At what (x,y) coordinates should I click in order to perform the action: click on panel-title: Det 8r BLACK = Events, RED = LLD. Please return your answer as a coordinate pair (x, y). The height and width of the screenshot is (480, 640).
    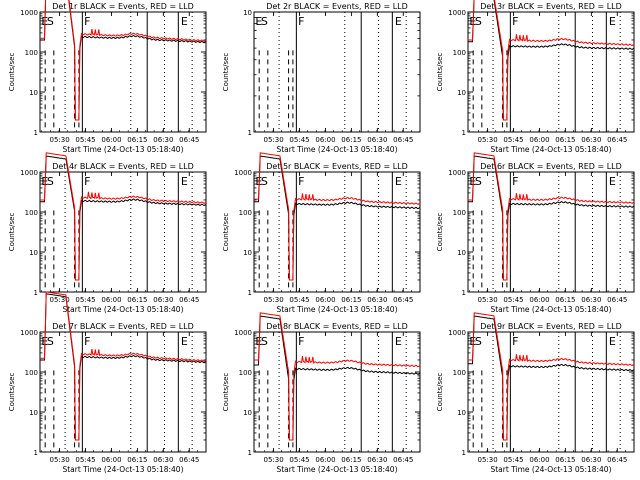
    Looking at the image, I should click on (337, 326).